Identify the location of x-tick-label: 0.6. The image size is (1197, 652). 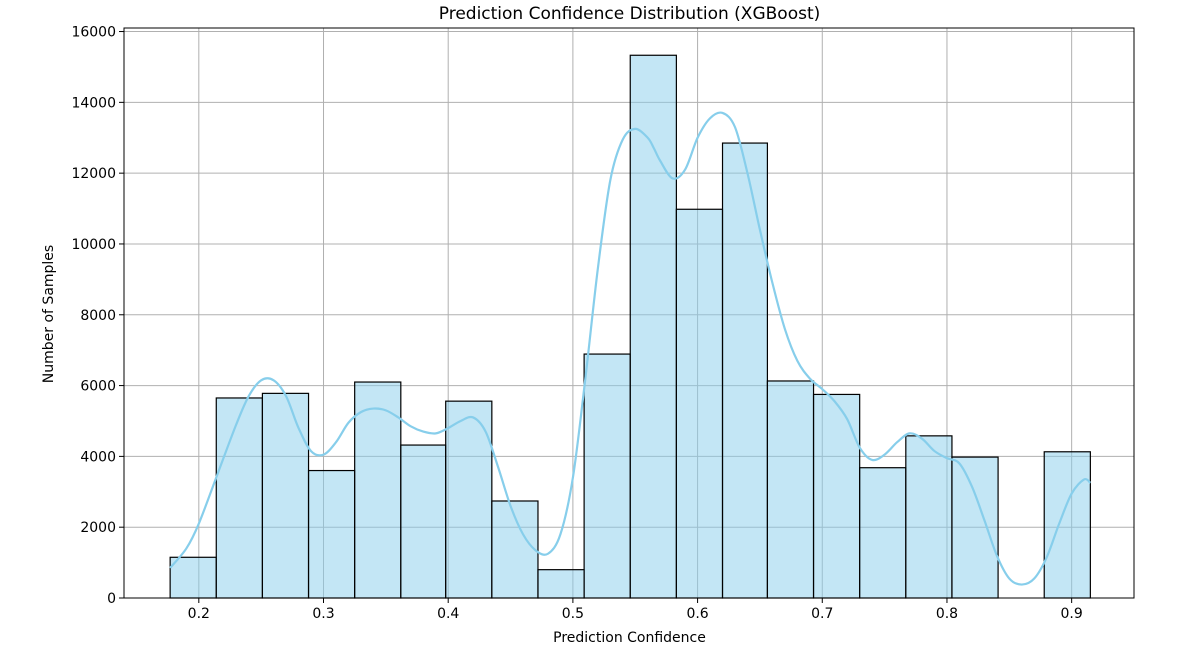
(697, 614).